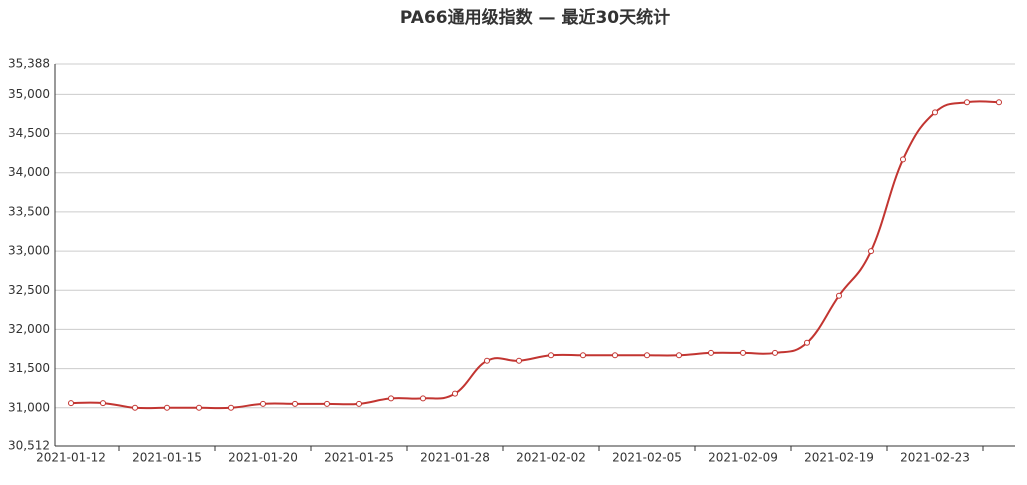  What do you see at coordinates (29, 251) in the screenshot?
I see `y-tick-label: 33,000` at bounding box center [29, 251].